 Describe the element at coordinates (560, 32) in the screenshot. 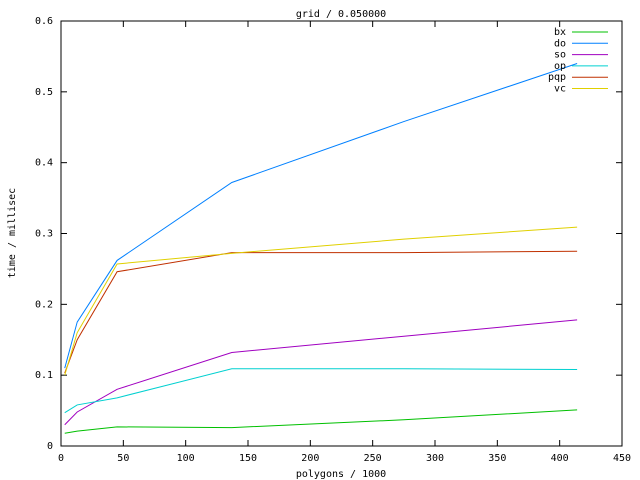

I see `legend-label: bx` at that location.